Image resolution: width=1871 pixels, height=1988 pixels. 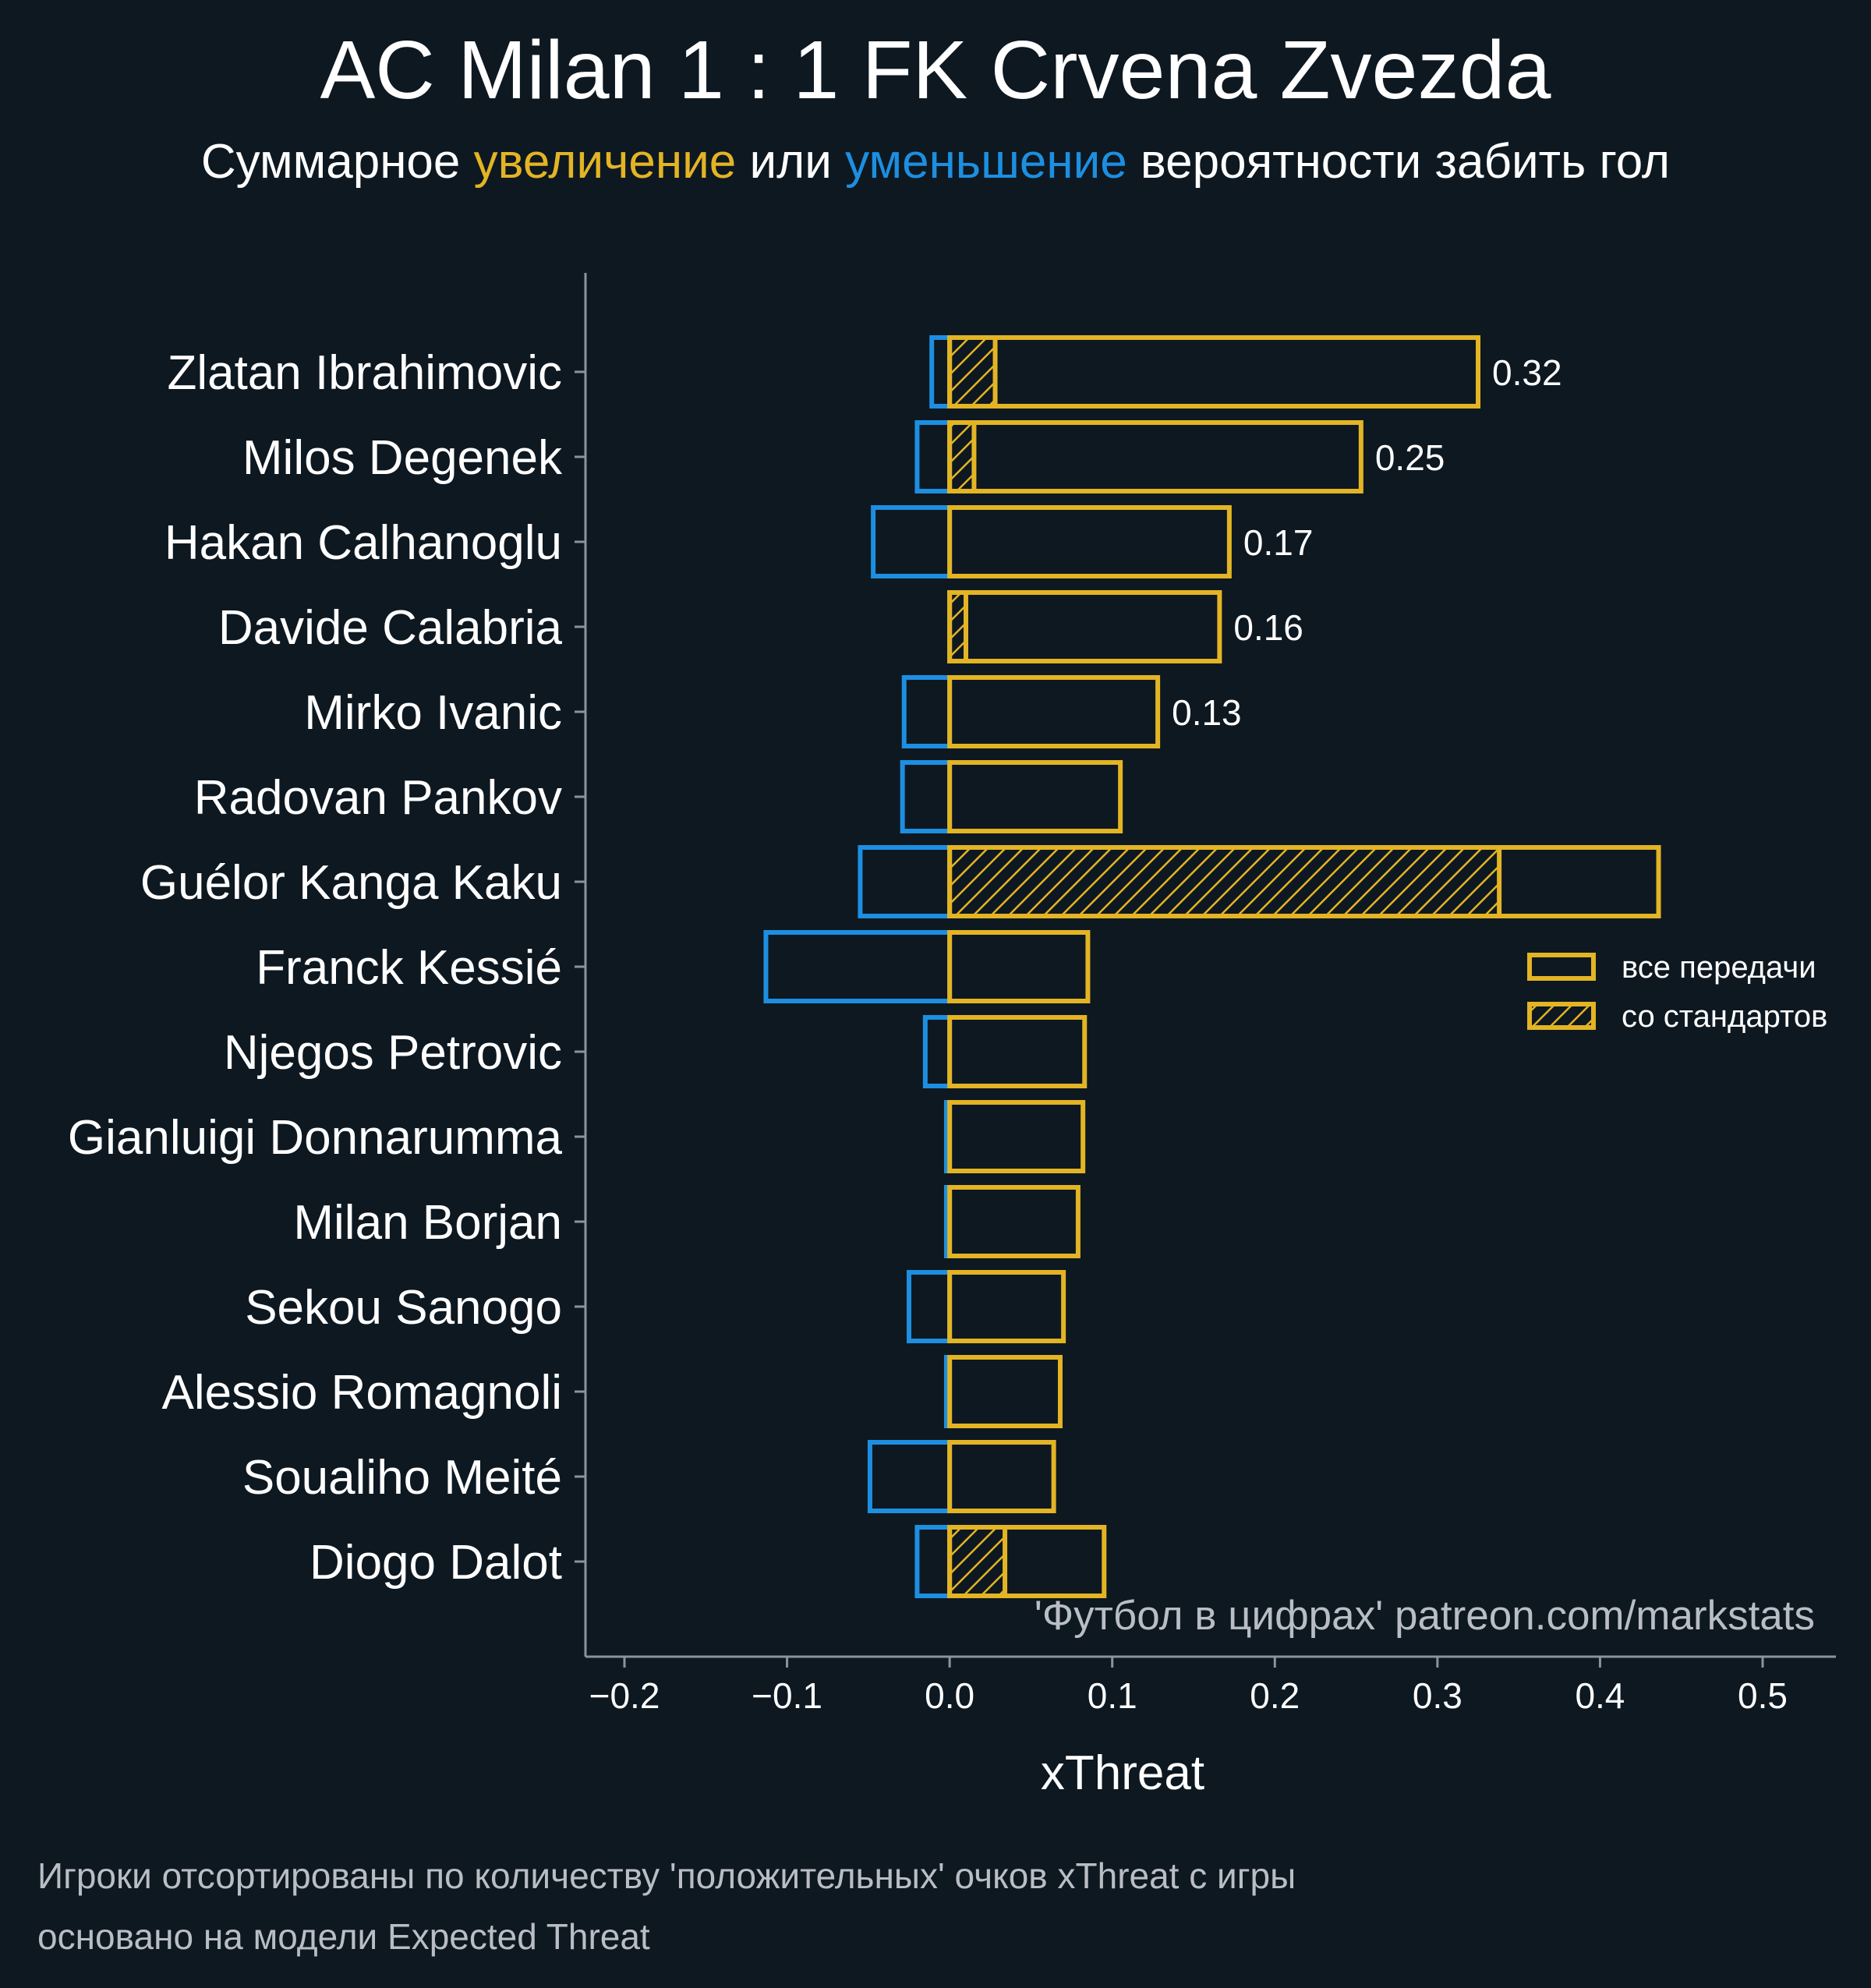 I want to click on value-label: 0.13, so click(x=1207, y=712).